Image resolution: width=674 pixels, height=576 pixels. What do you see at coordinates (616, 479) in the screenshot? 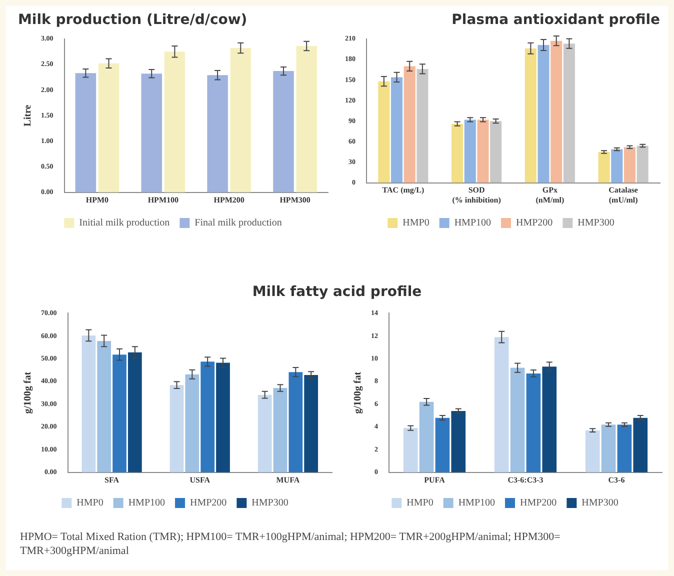
I see `x-tick-label: C3-6` at bounding box center [616, 479].